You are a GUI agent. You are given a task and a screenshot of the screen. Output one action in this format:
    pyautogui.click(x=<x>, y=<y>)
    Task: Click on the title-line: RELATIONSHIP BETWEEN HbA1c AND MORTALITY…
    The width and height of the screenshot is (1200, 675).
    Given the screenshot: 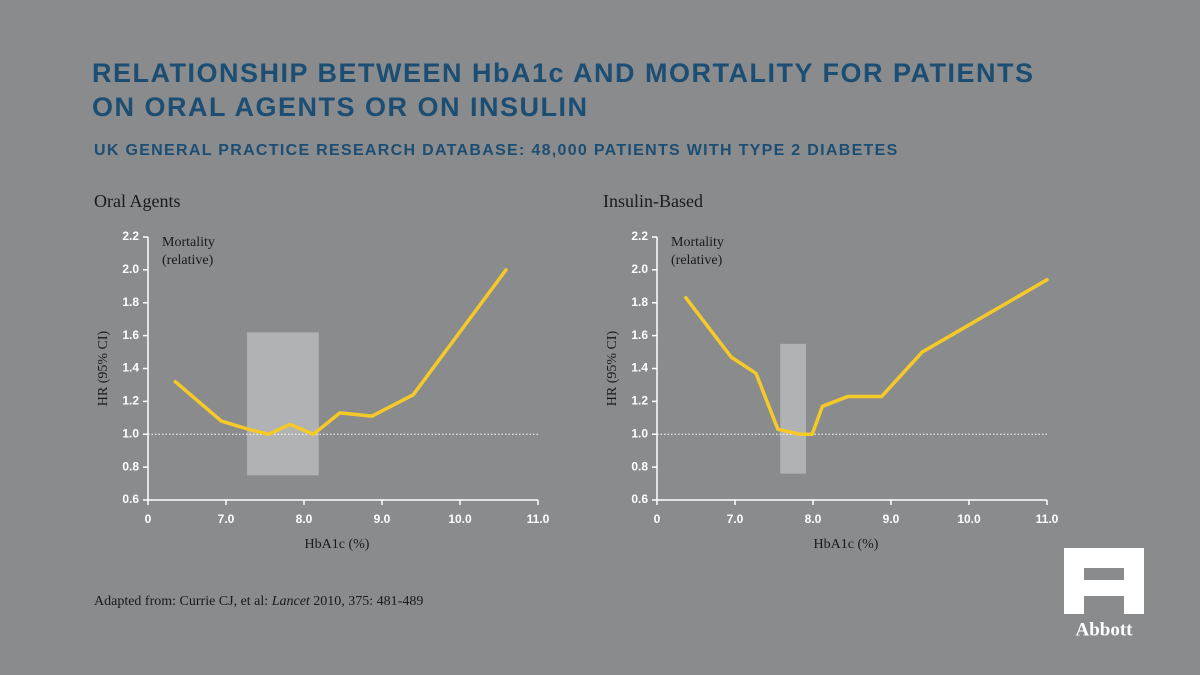 What is the action you would take?
    pyautogui.click(x=563, y=73)
    